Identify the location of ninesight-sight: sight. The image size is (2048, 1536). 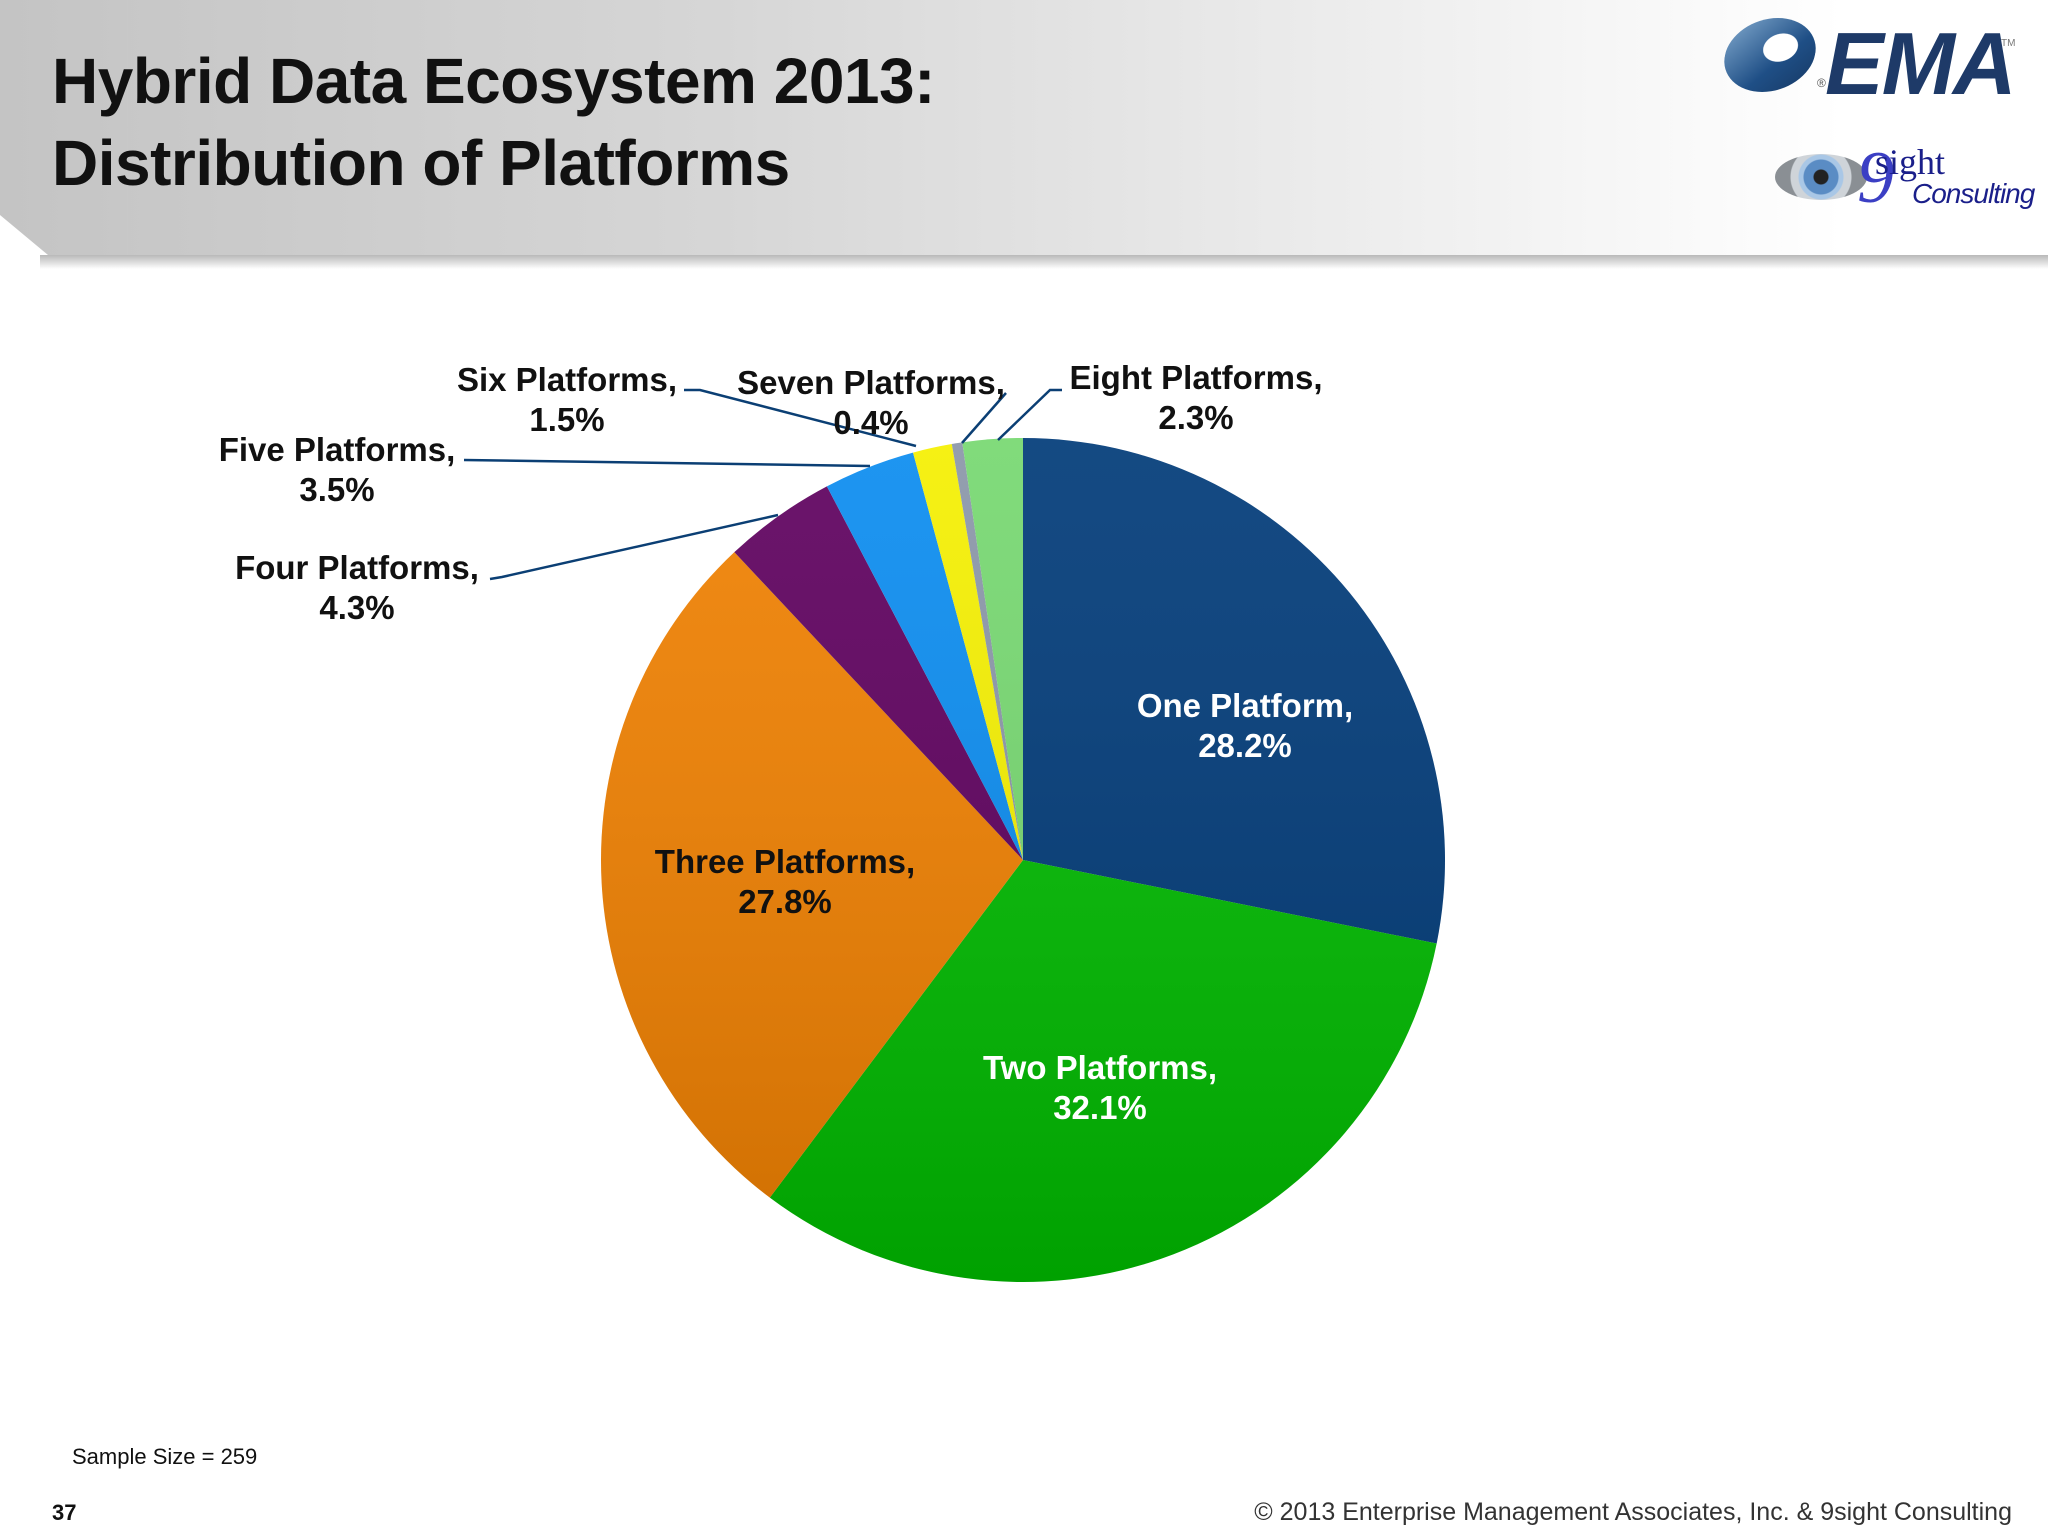
(1910, 162).